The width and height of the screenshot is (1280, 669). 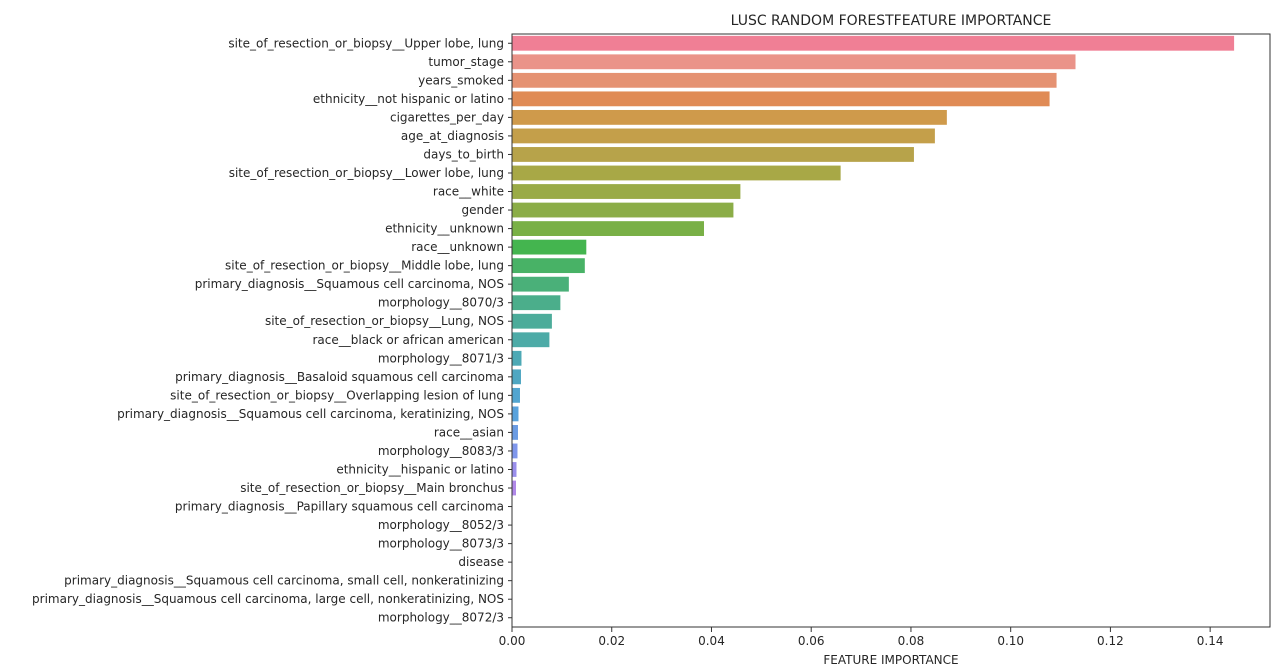 What do you see at coordinates (420, 469) in the screenshot?
I see `y-tick-label: ethnicity__hispanic or latino` at bounding box center [420, 469].